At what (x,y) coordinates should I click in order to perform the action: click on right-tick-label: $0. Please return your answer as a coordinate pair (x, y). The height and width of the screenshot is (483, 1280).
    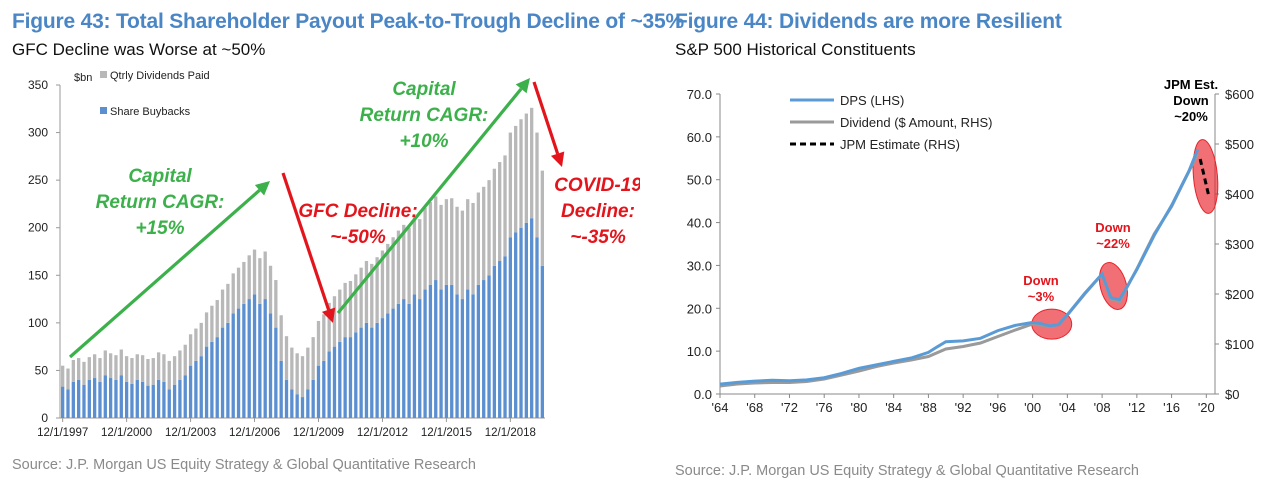
    Looking at the image, I should click on (1232, 394).